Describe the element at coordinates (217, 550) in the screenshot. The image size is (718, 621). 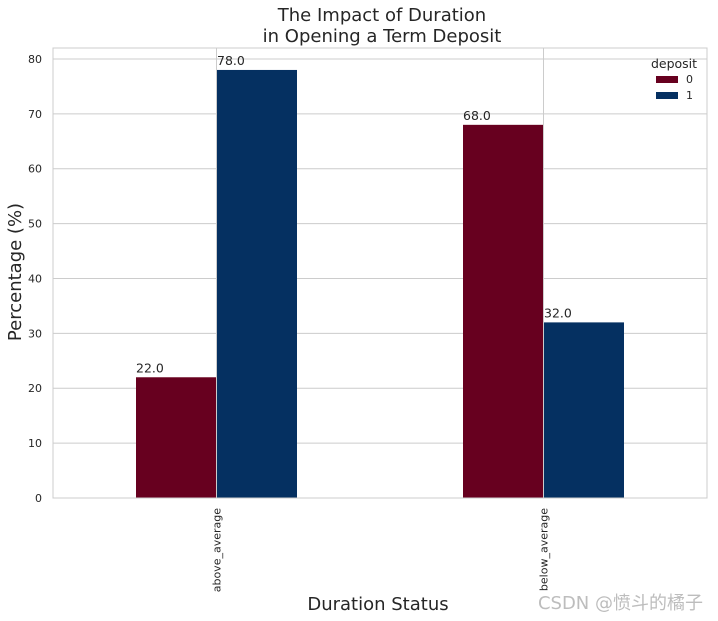
I see `x-tick-label: above_average` at that location.